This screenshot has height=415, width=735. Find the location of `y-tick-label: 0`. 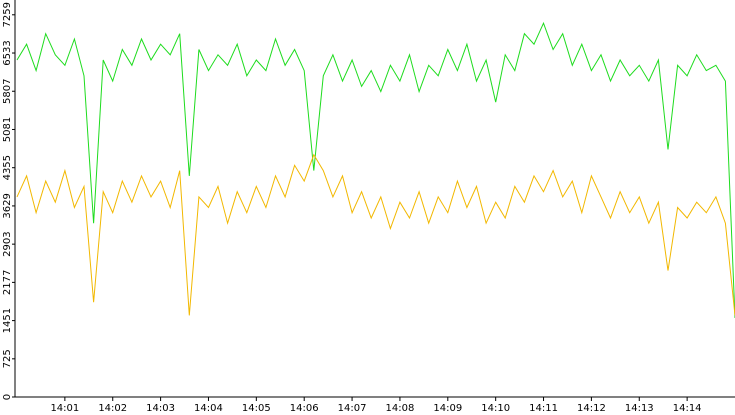

y-tick-label: 0 is located at coordinates (7, 397).